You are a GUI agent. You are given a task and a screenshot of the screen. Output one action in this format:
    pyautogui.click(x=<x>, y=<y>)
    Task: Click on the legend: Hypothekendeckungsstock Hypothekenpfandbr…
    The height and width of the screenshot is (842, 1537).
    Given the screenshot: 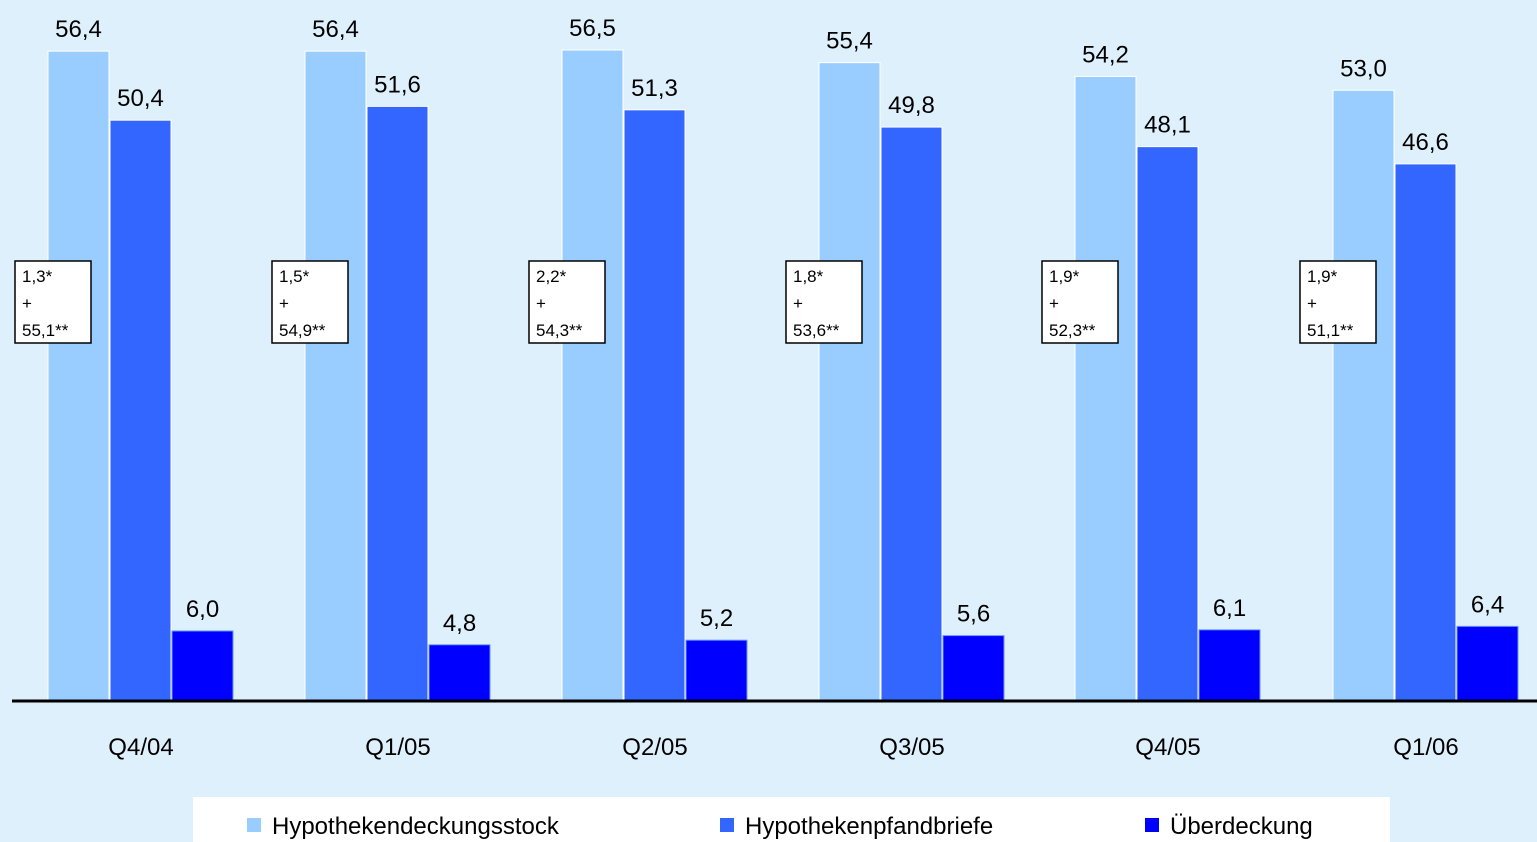 What is the action you would take?
    pyautogui.click(x=780, y=826)
    